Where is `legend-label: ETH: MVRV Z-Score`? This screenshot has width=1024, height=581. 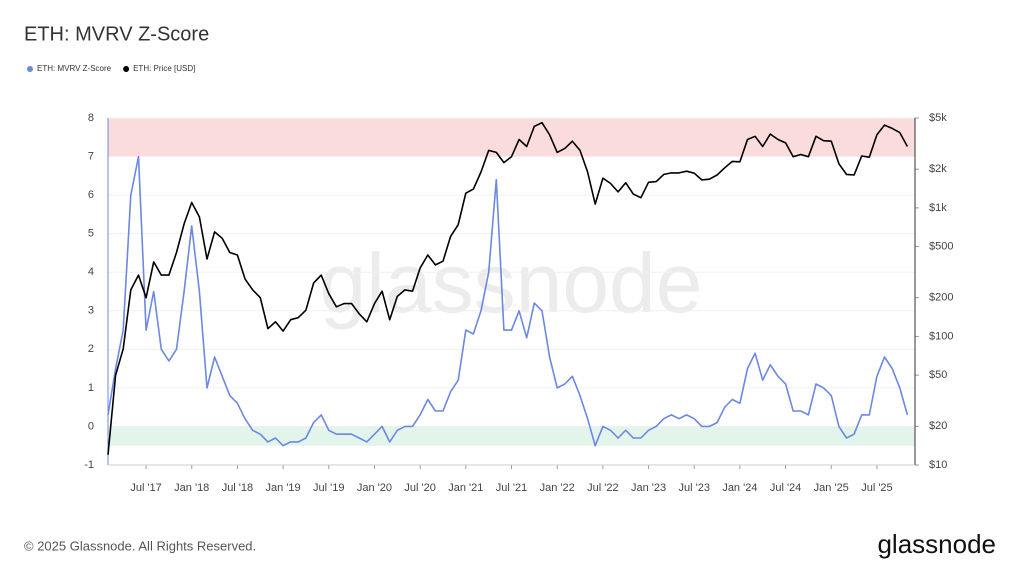
legend-label: ETH: MVRV Z-Score is located at coordinates (74, 68).